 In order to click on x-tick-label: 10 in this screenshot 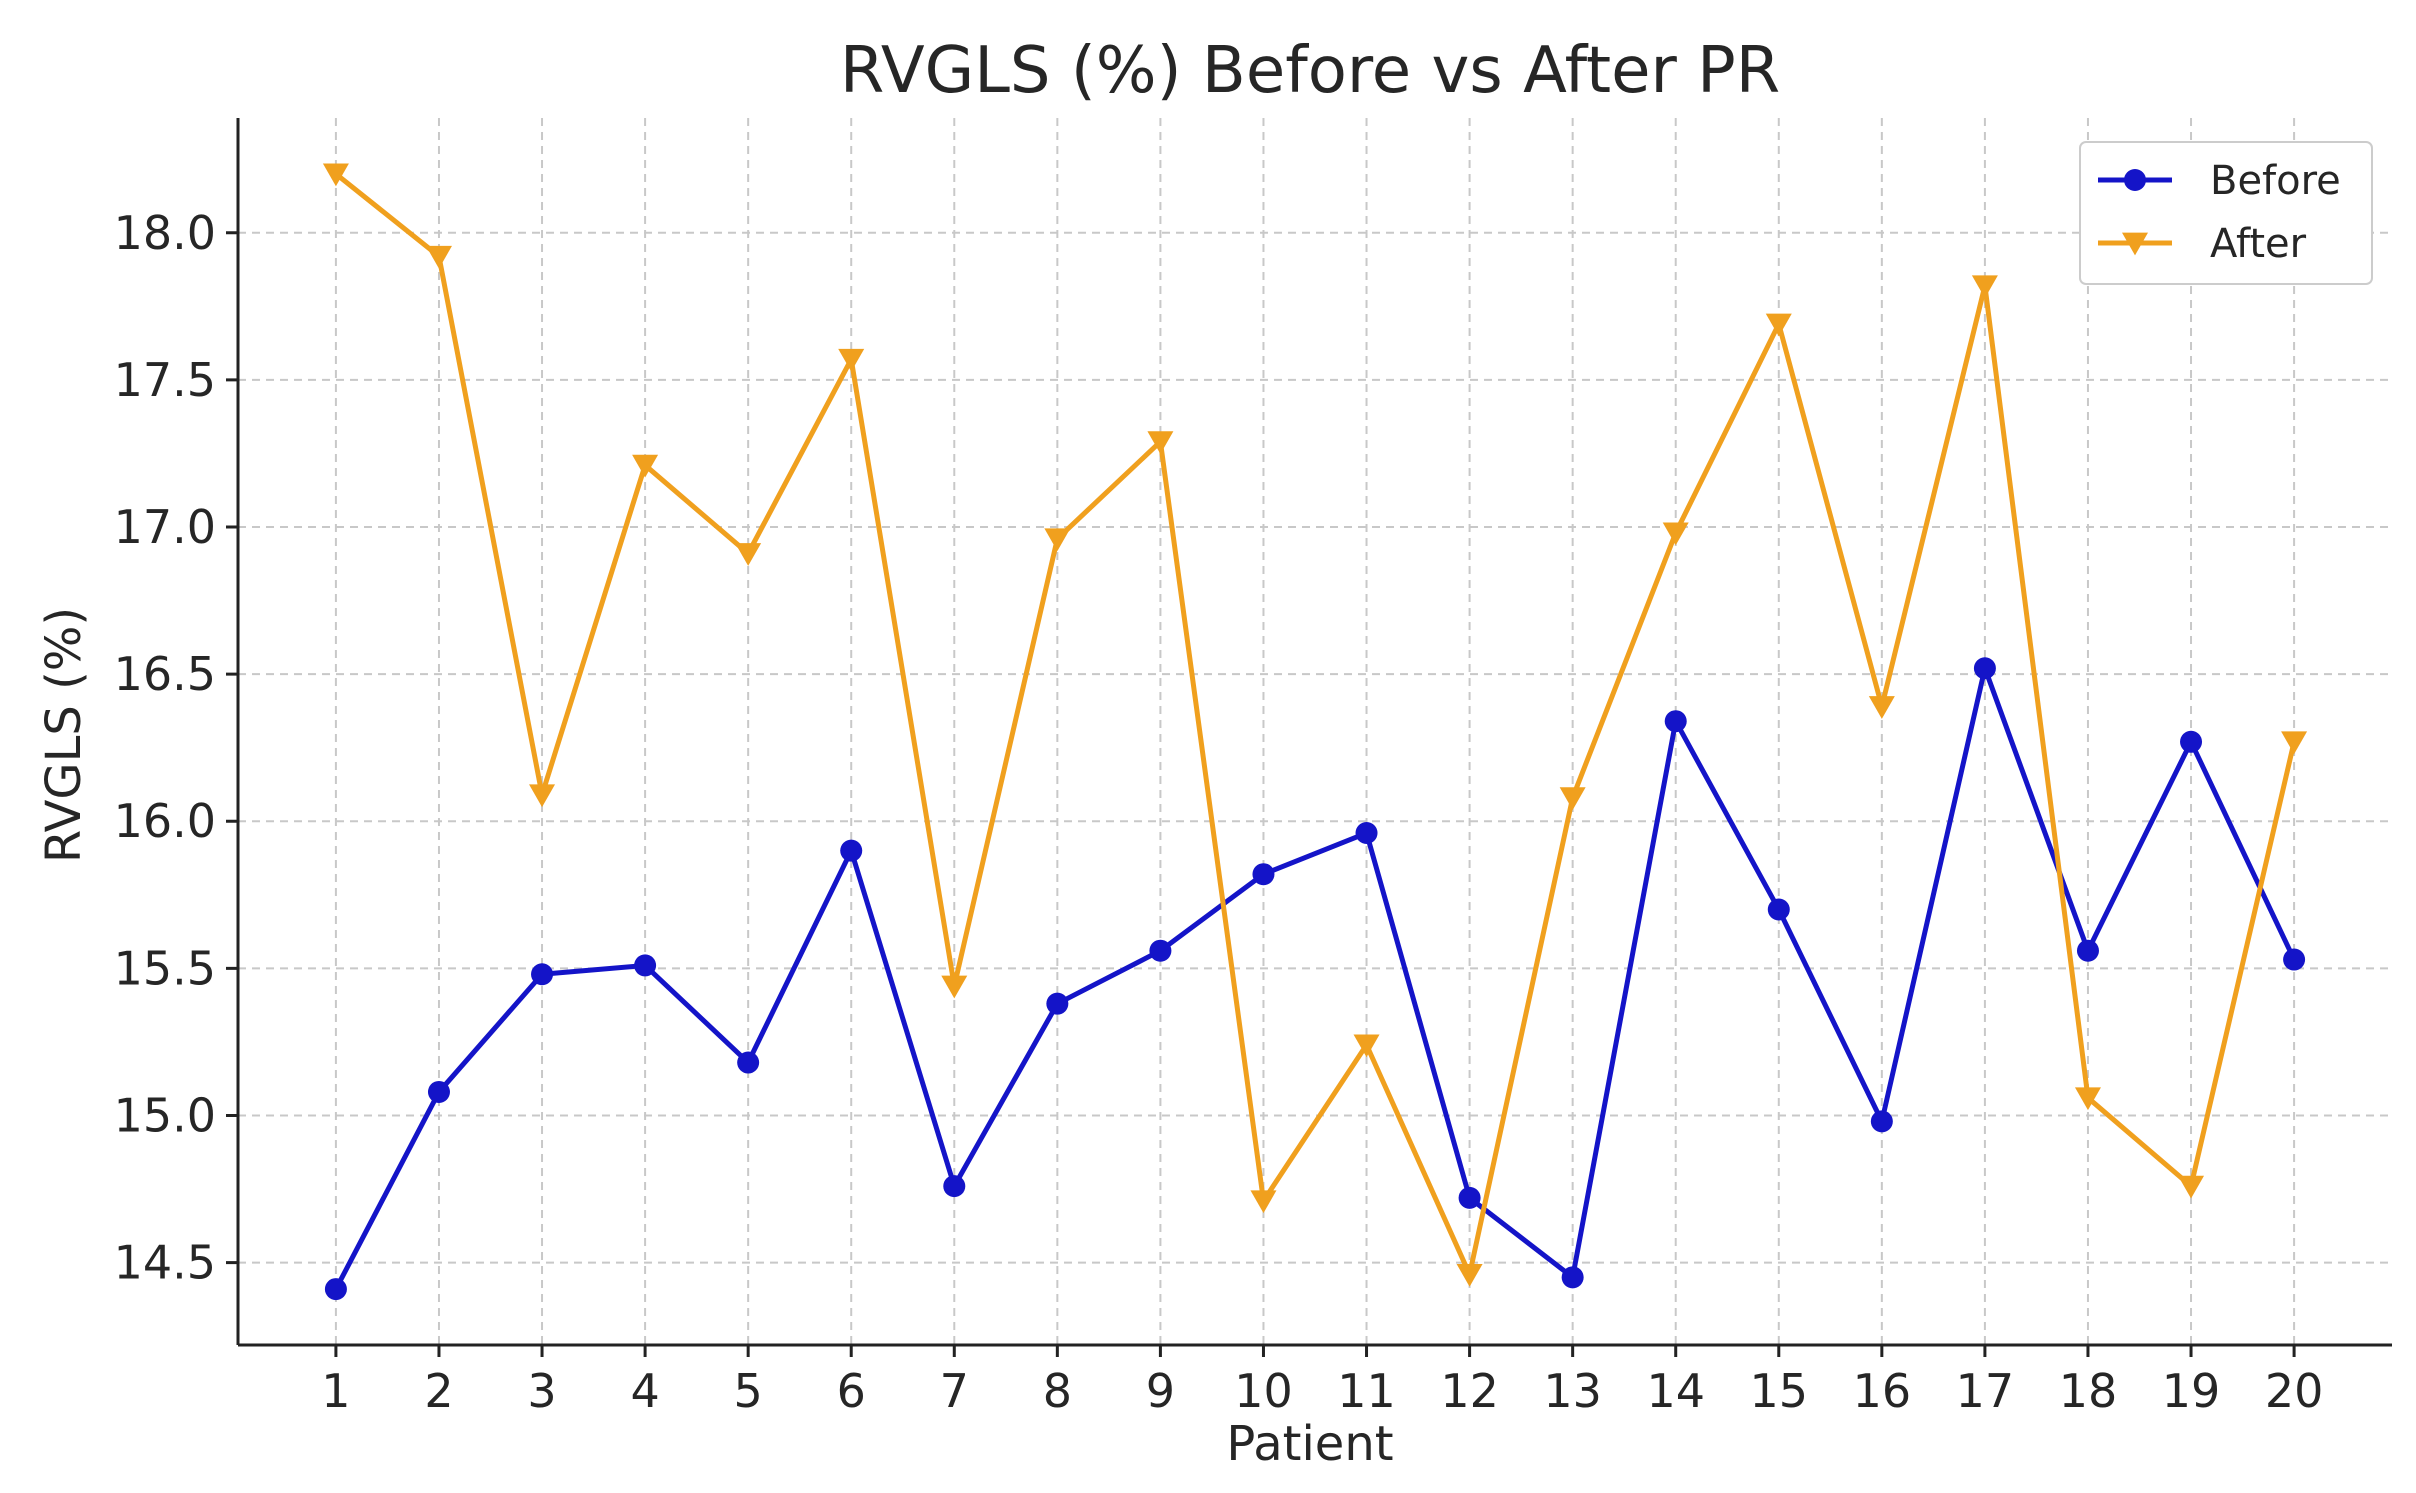, I will do `click(1263, 1391)`.